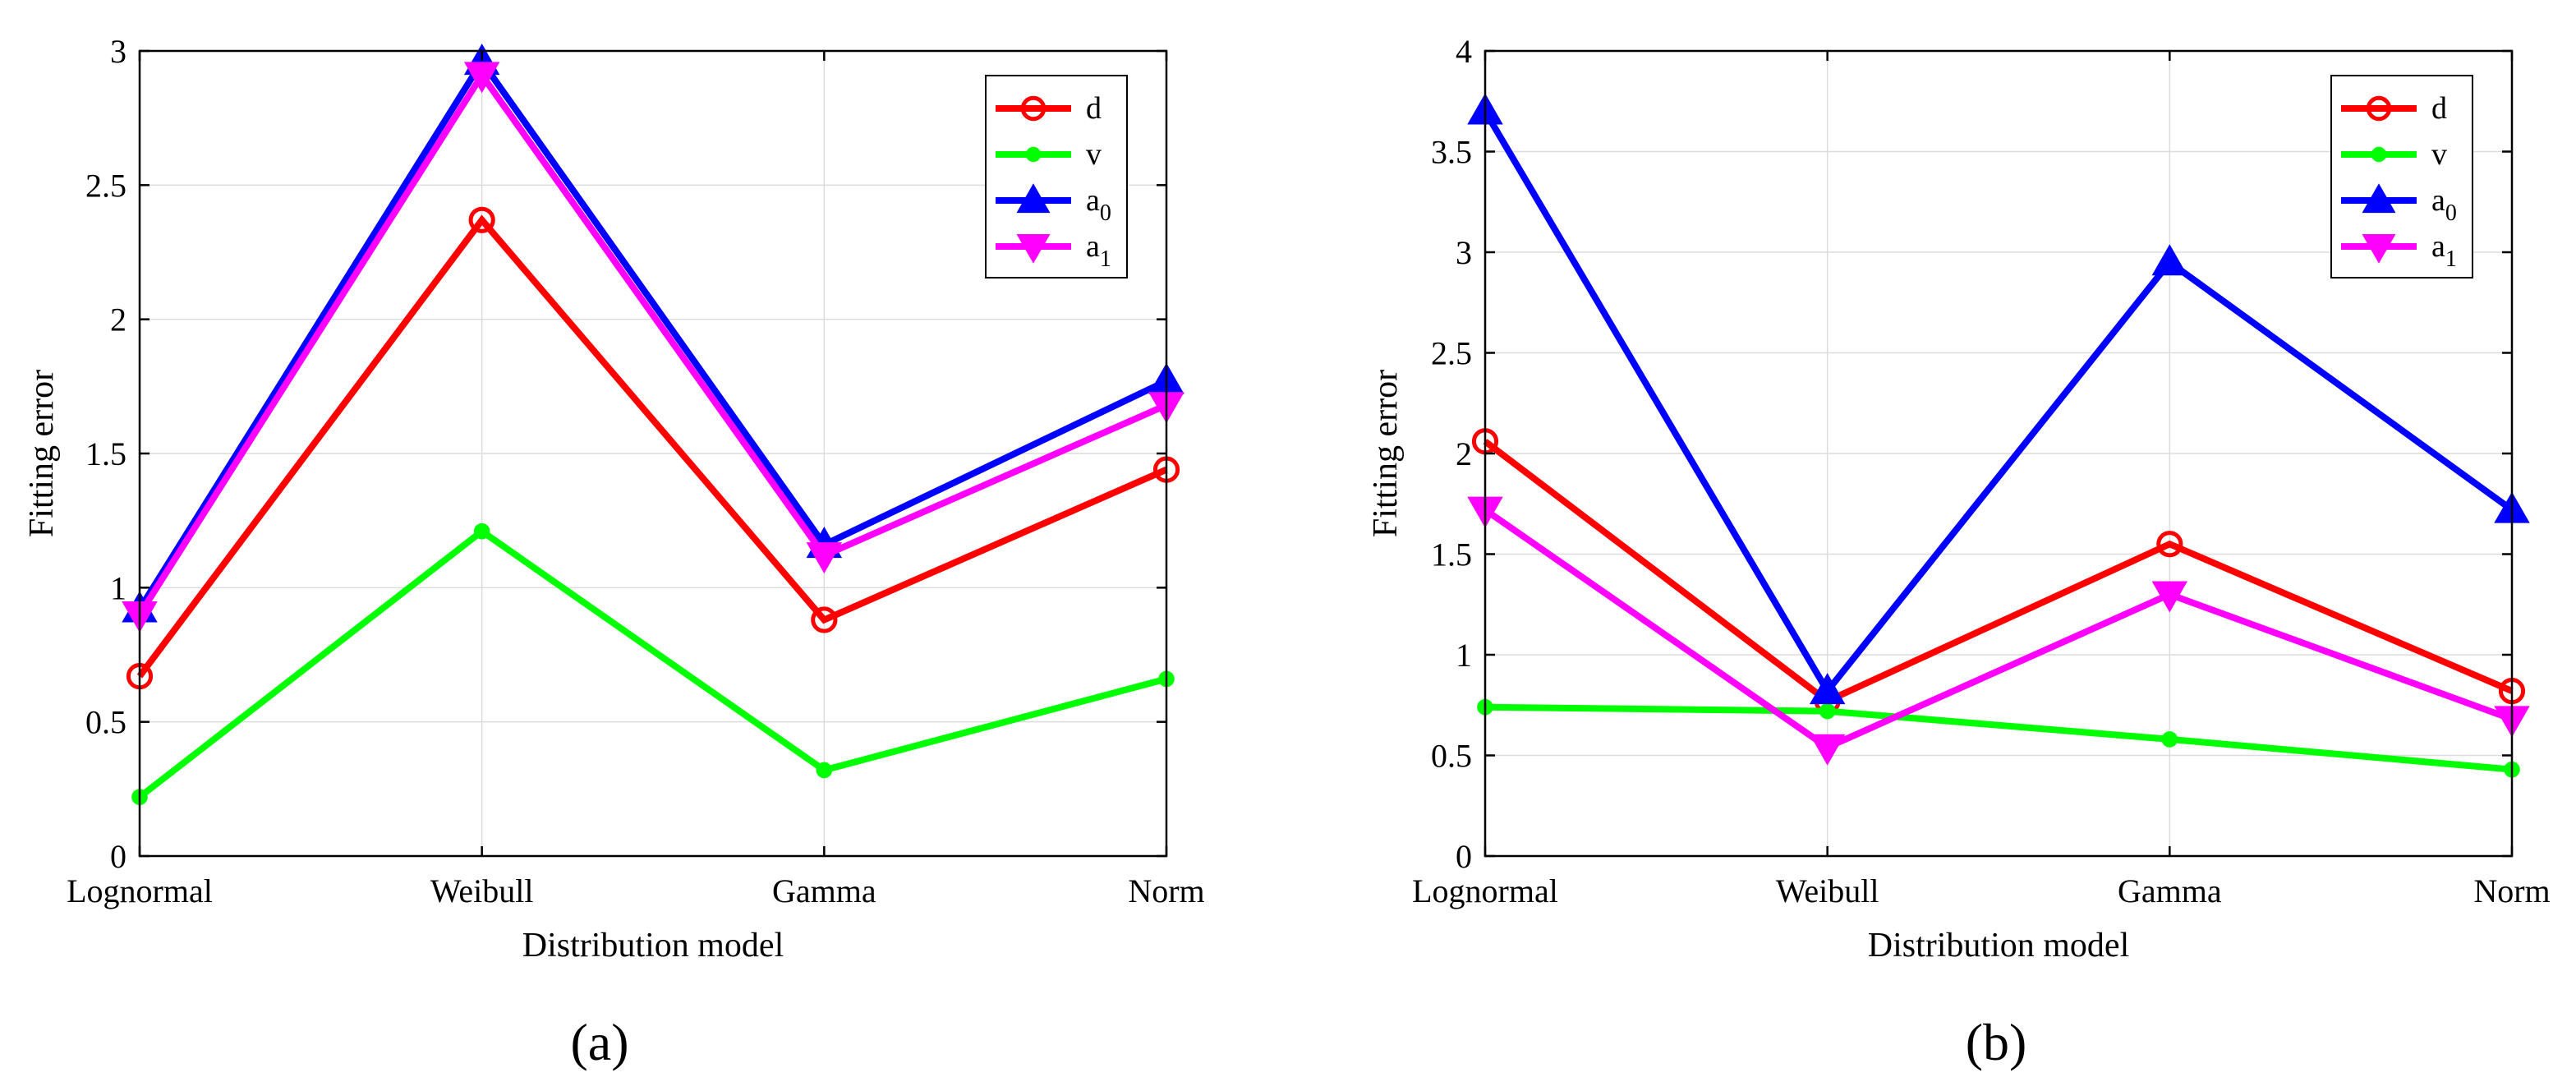 The height and width of the screenshot is (1091, 2576). I want to click on panel-a-legend-marker-d, so click(1033, 108).